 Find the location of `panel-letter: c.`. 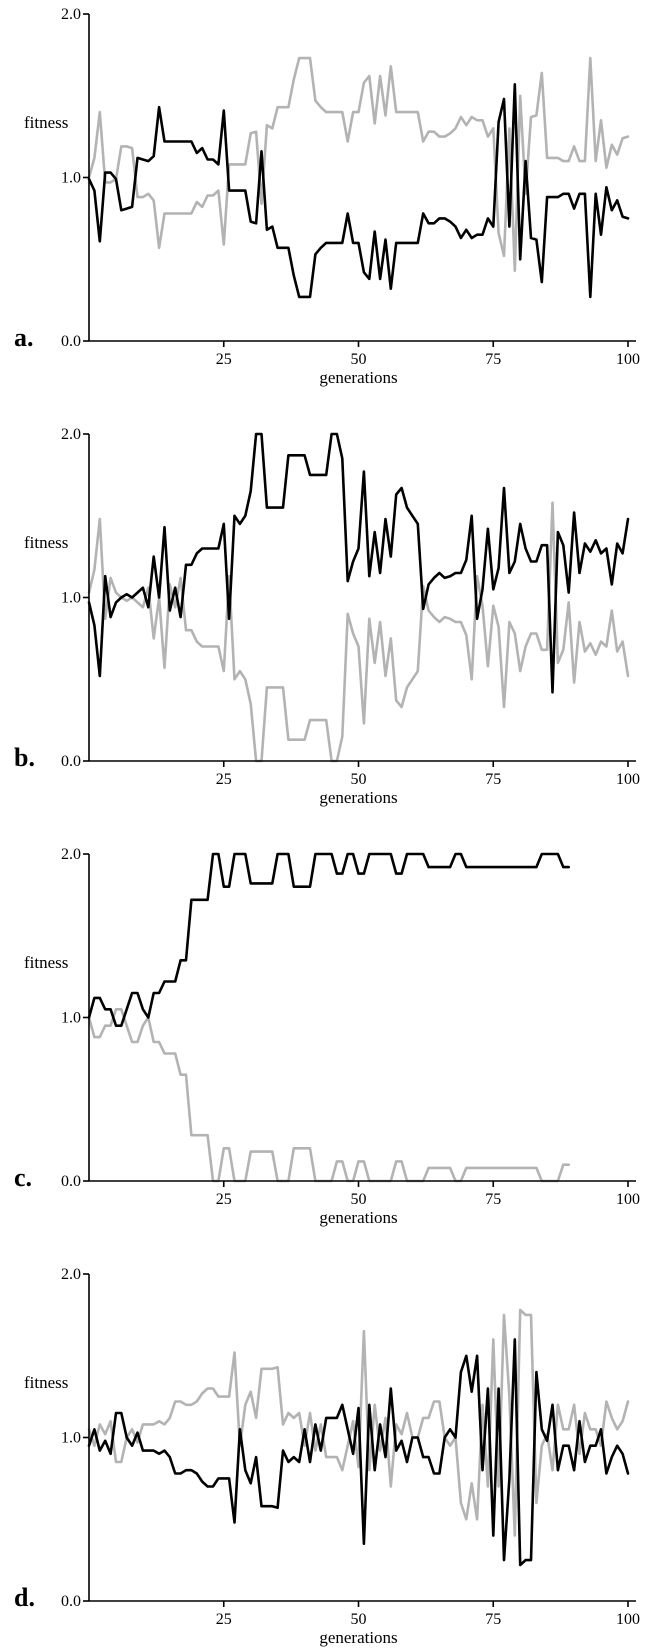

panel-letter: c. is located at coordinates (23, 1177).